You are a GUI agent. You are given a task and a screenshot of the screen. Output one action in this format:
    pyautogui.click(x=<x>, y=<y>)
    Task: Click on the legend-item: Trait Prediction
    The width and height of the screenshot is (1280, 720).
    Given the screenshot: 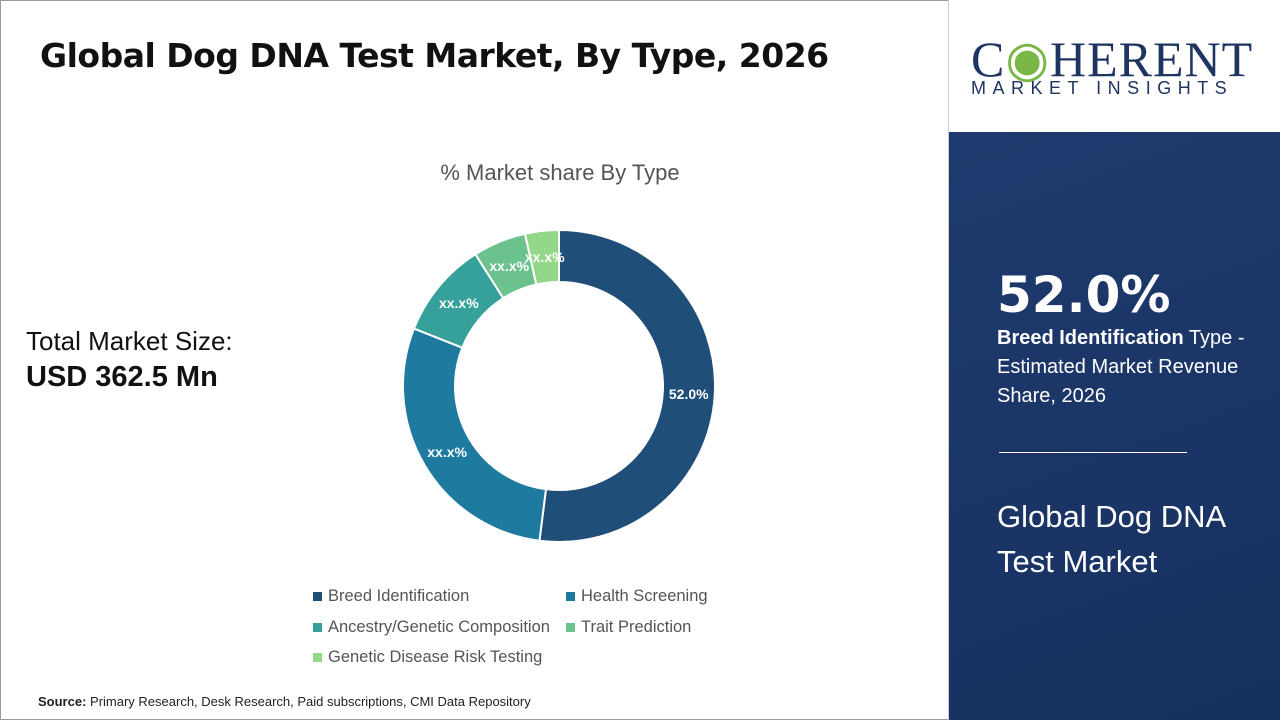 What is the action you would take?
    pyautogui.click(x=628, y=627)
    